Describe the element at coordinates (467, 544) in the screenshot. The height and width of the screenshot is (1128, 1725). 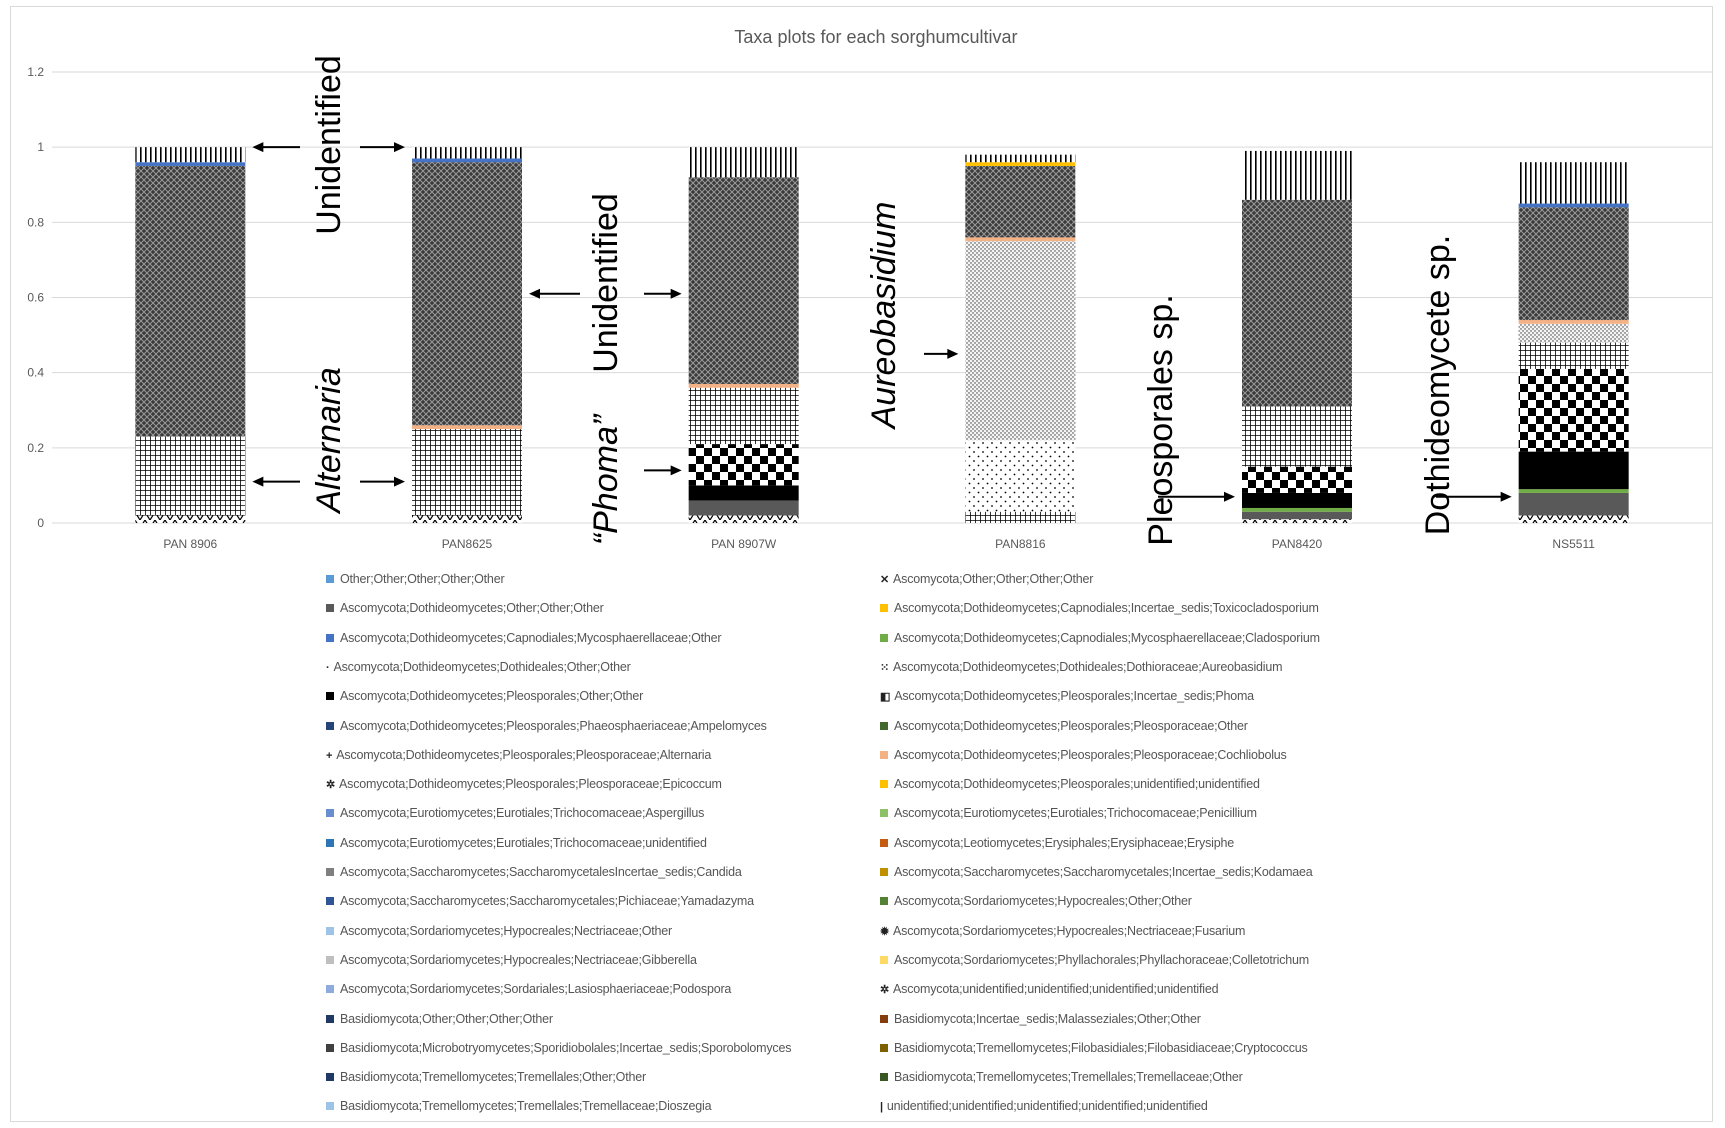
I see `x-tick-label: PAN8625` at that location.